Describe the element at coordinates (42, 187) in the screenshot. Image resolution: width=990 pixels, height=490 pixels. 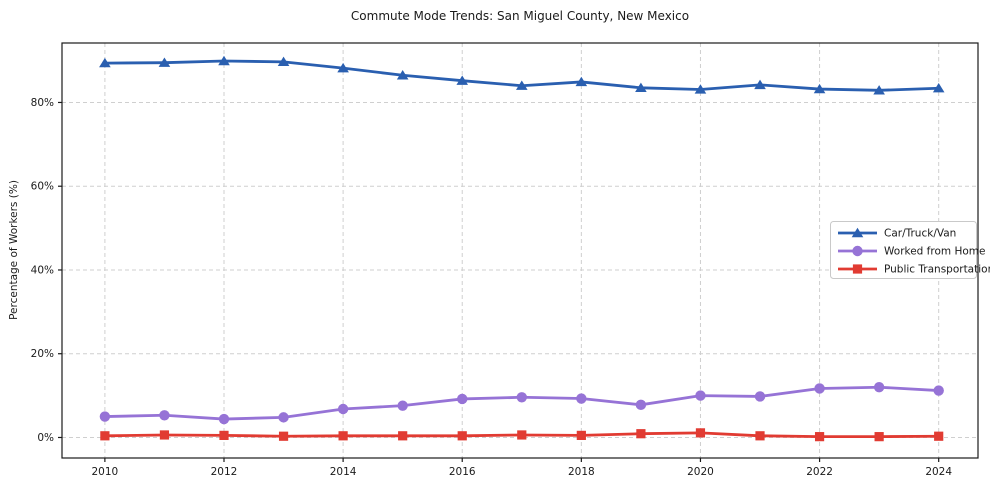
I see `y-tick-label: 60%` at that location.